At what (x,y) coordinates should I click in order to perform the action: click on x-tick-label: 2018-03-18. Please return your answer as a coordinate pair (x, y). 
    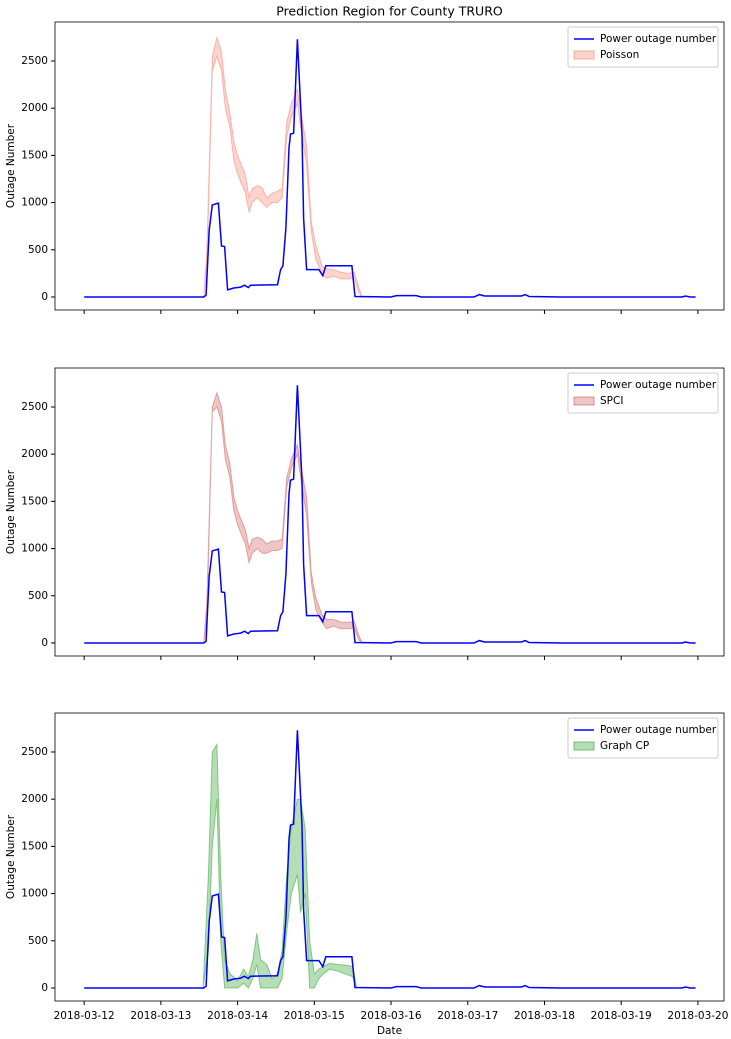
    Looking at the image, I should click on (544, 1016).